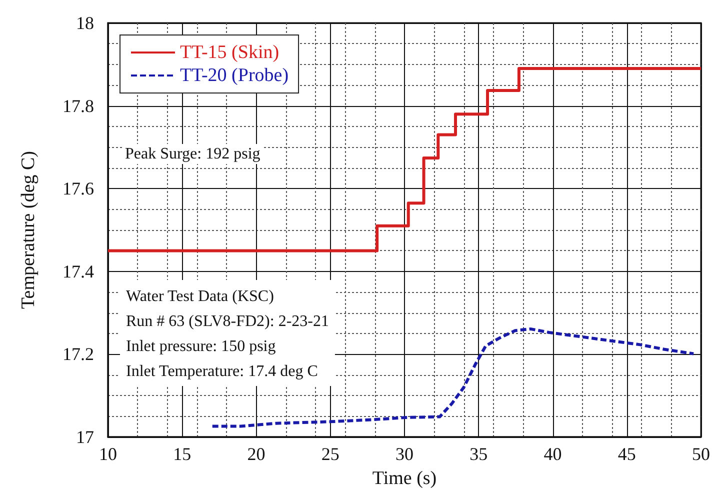 The height and width of the screenshot is (493, 713). I want to click on y-tick-label: 18, so click(85, 23).